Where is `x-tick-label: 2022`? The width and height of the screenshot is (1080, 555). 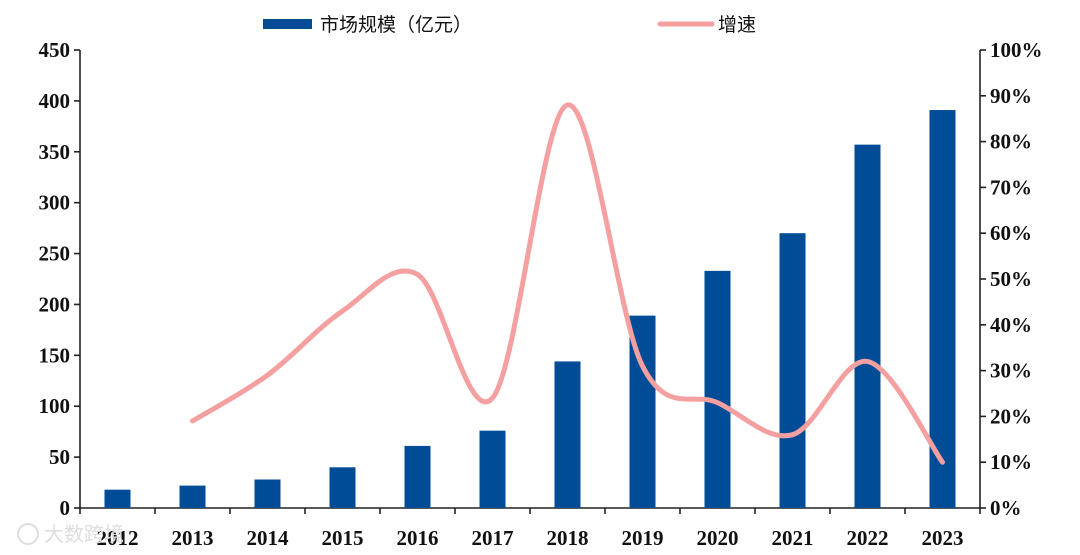
x-tick-label: 2022 is located at coordinates (868, 538).